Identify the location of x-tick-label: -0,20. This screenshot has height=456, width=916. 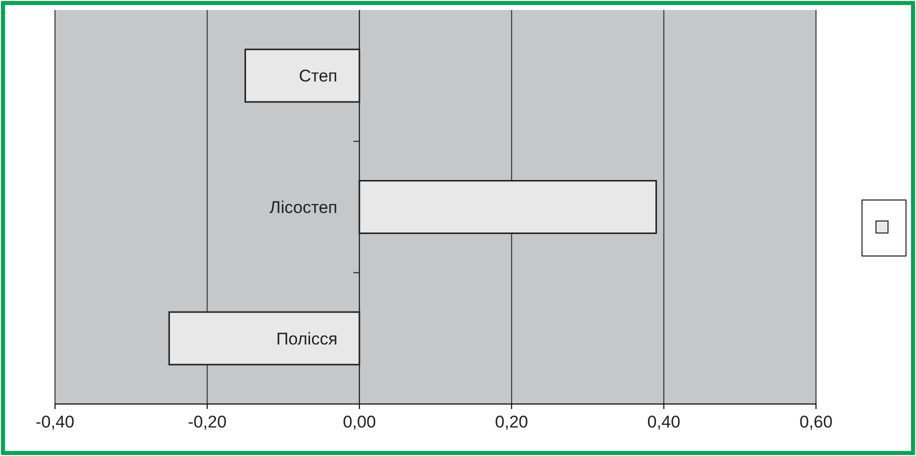
(207, 422).